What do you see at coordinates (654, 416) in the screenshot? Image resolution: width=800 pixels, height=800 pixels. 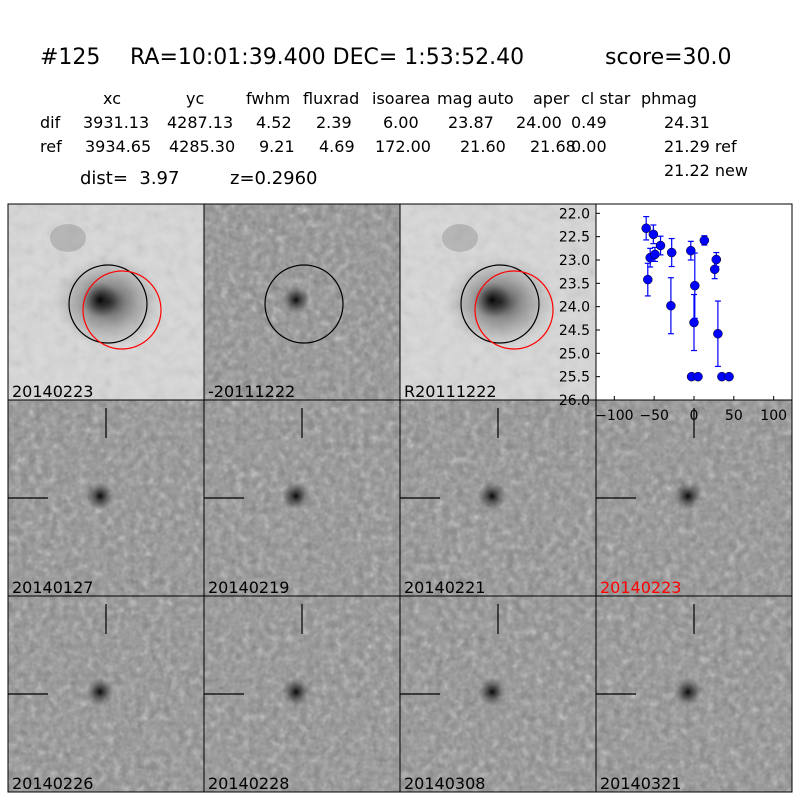 I see `x-tick-label: −50` at bounding box center [654, 416].